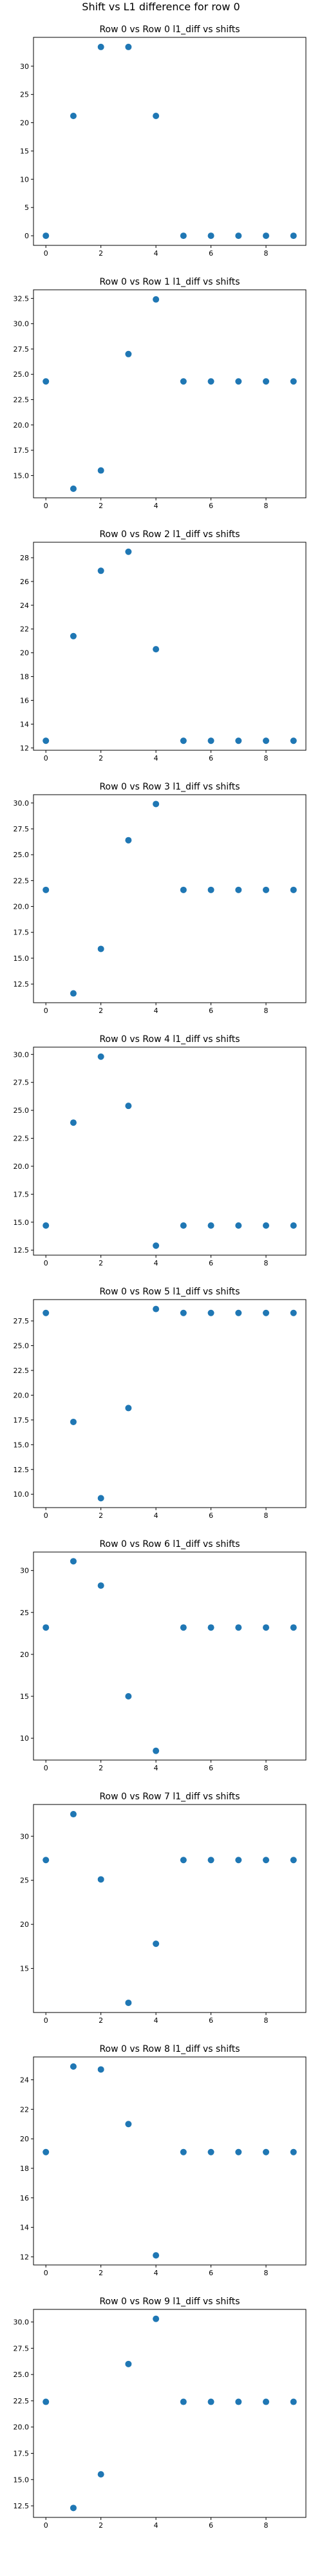 The height and width of the screenshot is (2576, 322). What do you see at coordinates (161, 7) in the screenshot?
I see `figure-suptitle: Shift vs L1 difference for row 0` at bounding box center [161, 7].